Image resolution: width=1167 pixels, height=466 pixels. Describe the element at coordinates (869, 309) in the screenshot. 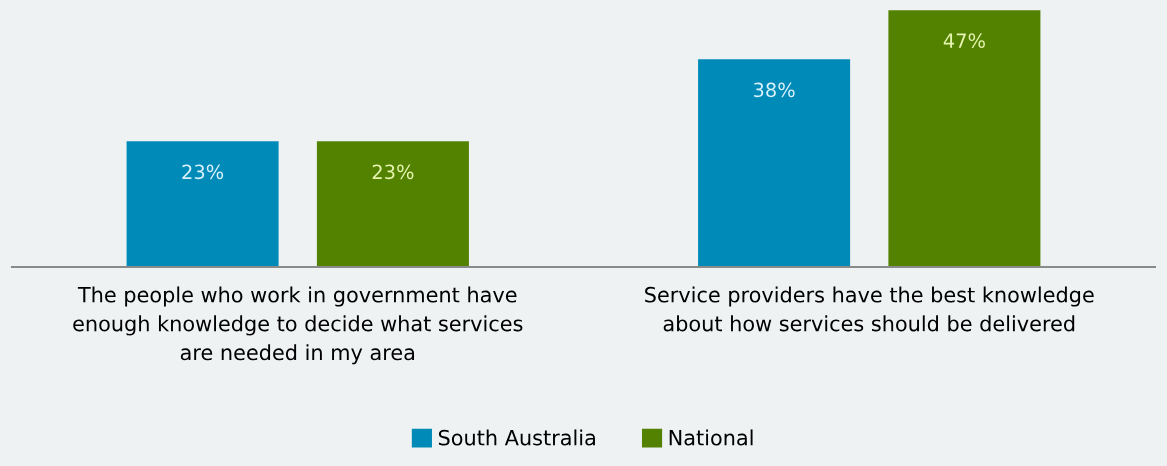

I see `x-tick-label: Service providers have the best knowledge about how services should be delivered` at that location.